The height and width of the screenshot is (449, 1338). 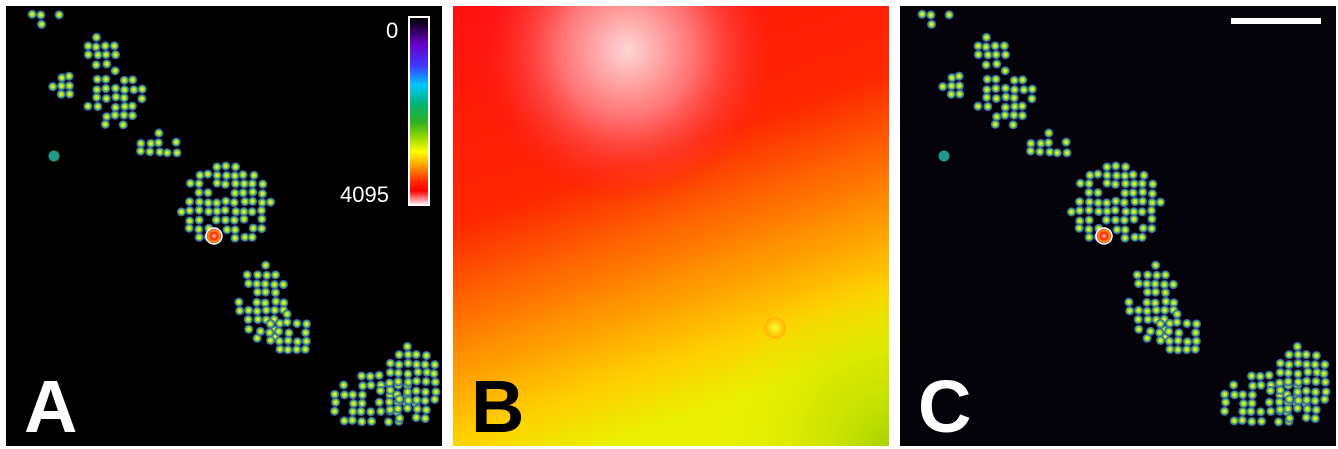 I want to click on scale-bar, so click(x=1276, y=21).